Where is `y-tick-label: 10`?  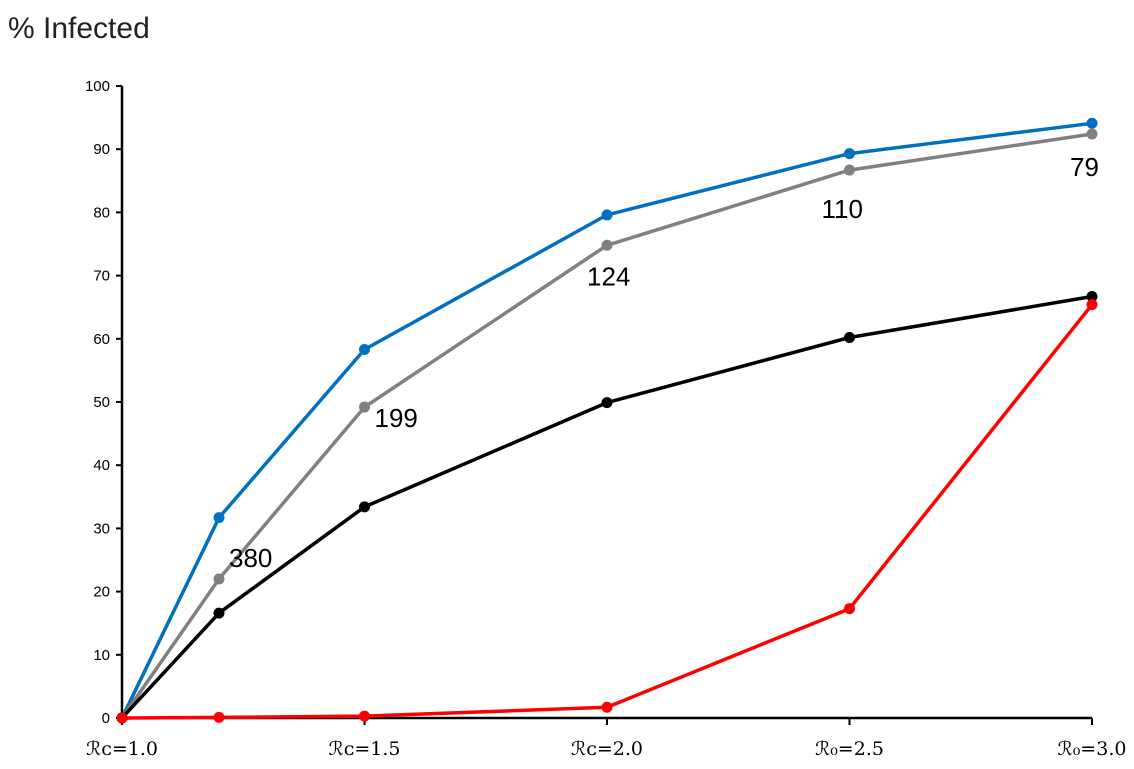 y-tick-label: 10 is located at coordinates (101, 655).